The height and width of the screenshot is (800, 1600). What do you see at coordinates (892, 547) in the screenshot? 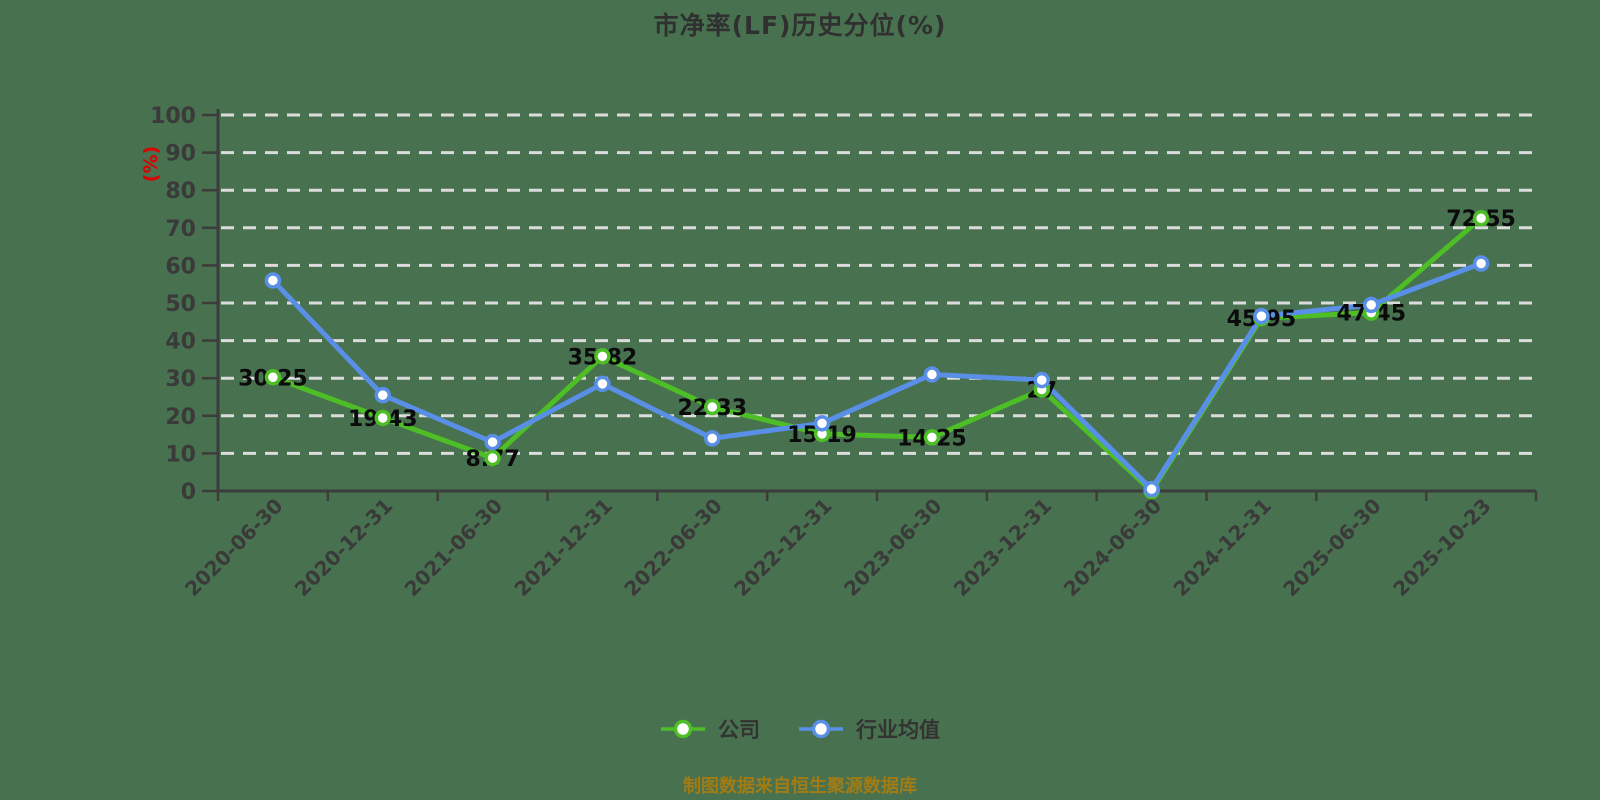
I see `x-tick-label: 2023-06-30` at bounding box center [892, 547].